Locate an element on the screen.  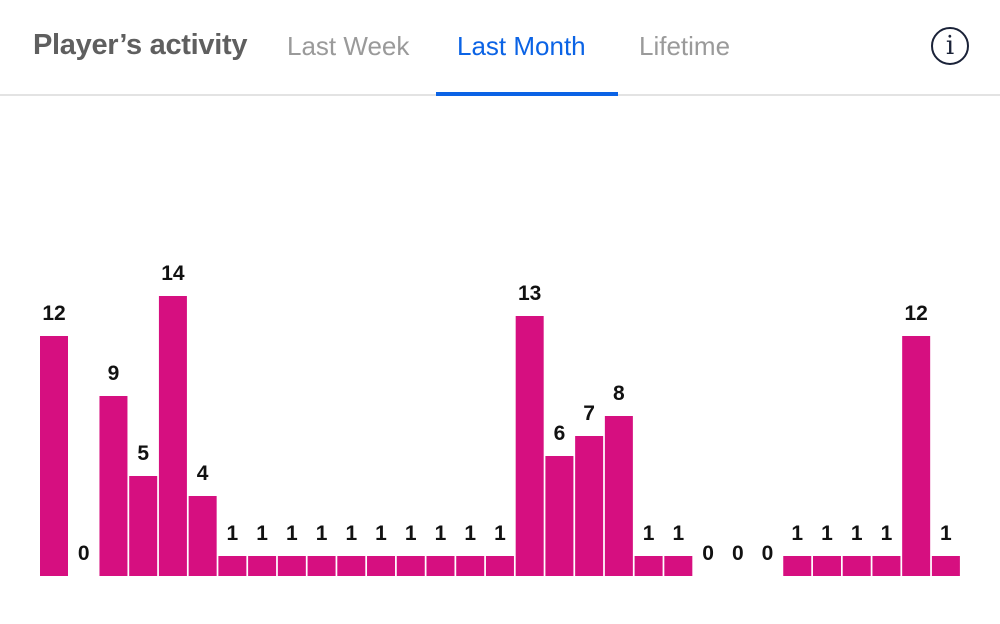
data-label: 14 is located at coordinates (173, 273).